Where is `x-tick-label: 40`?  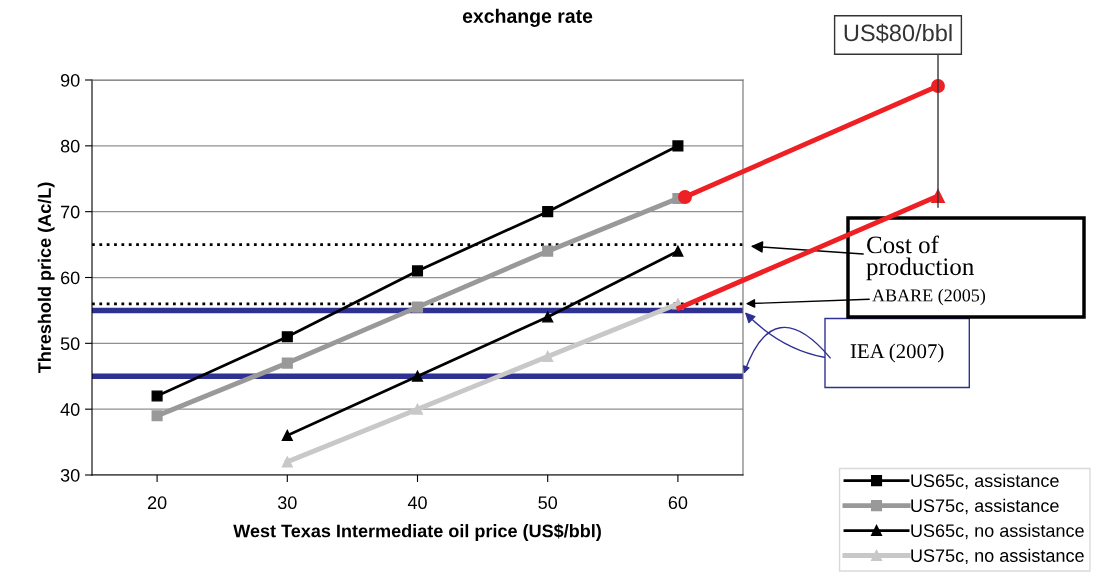 x-tick-label: 40 is located at coordinates (417, 503).